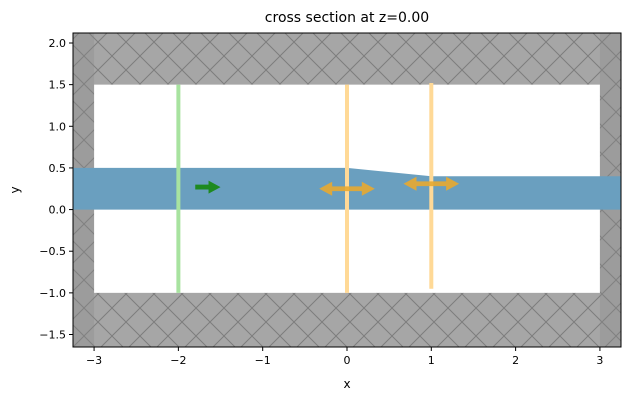 This screenshot has height=401, width=629. Describe the element at coordinates (347, 59) in the screenshot. I see `pml-region-top` at that location.